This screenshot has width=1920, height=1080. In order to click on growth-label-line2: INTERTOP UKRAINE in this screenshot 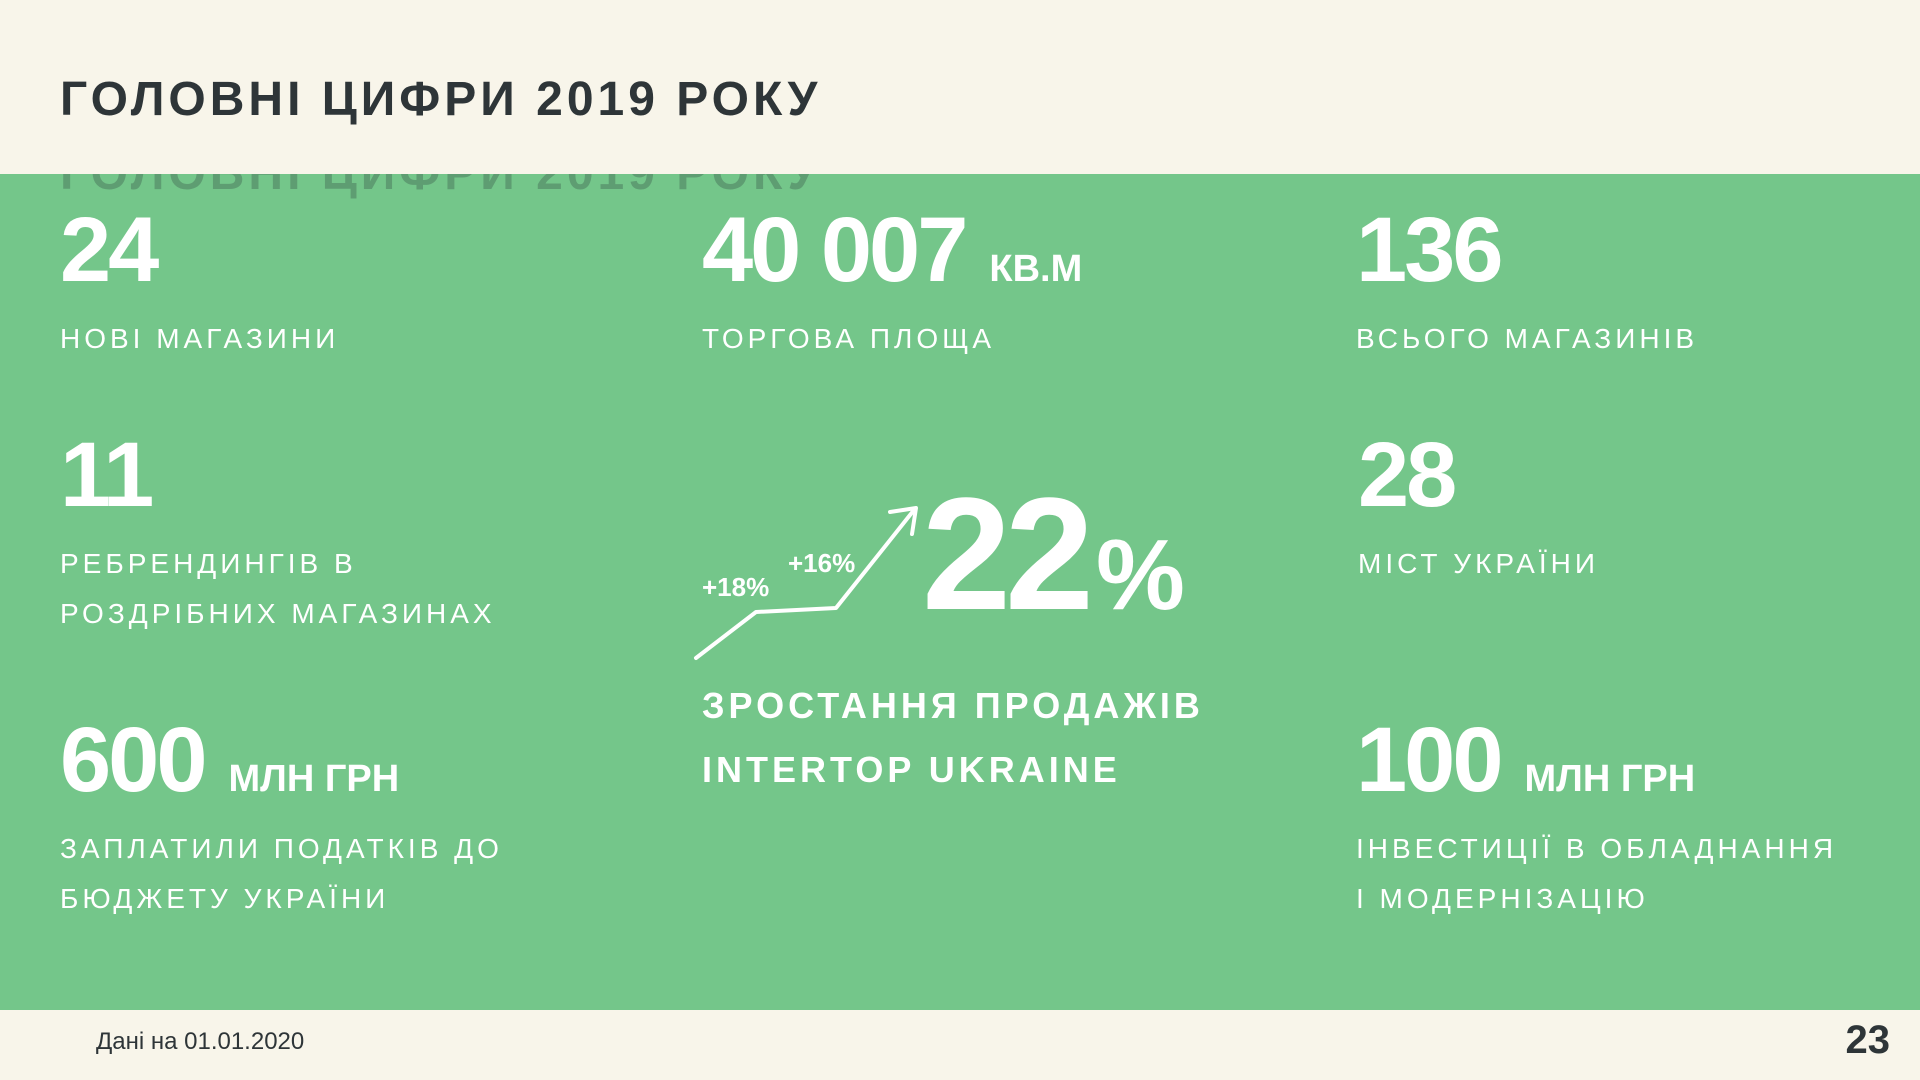, I will do `click(911, 769)`.